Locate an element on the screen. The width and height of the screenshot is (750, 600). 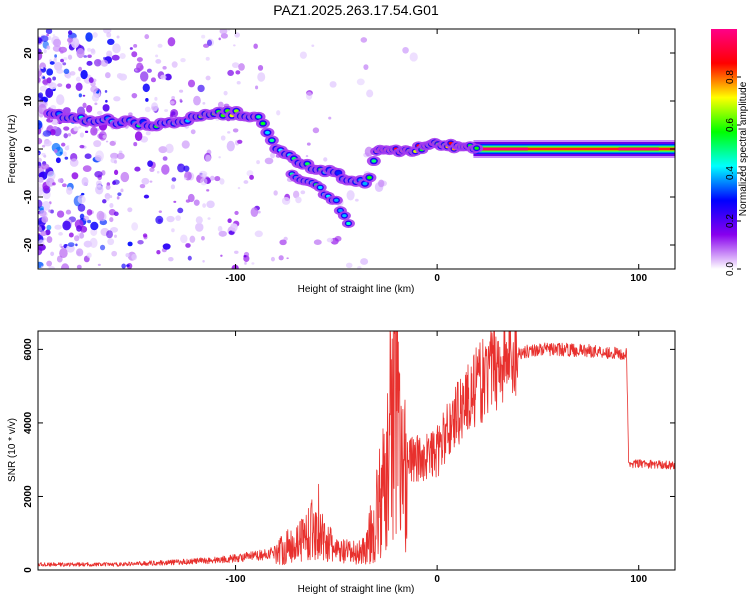
spectrogram-x-tick-label: -100 is located at coordinates (236, 278).